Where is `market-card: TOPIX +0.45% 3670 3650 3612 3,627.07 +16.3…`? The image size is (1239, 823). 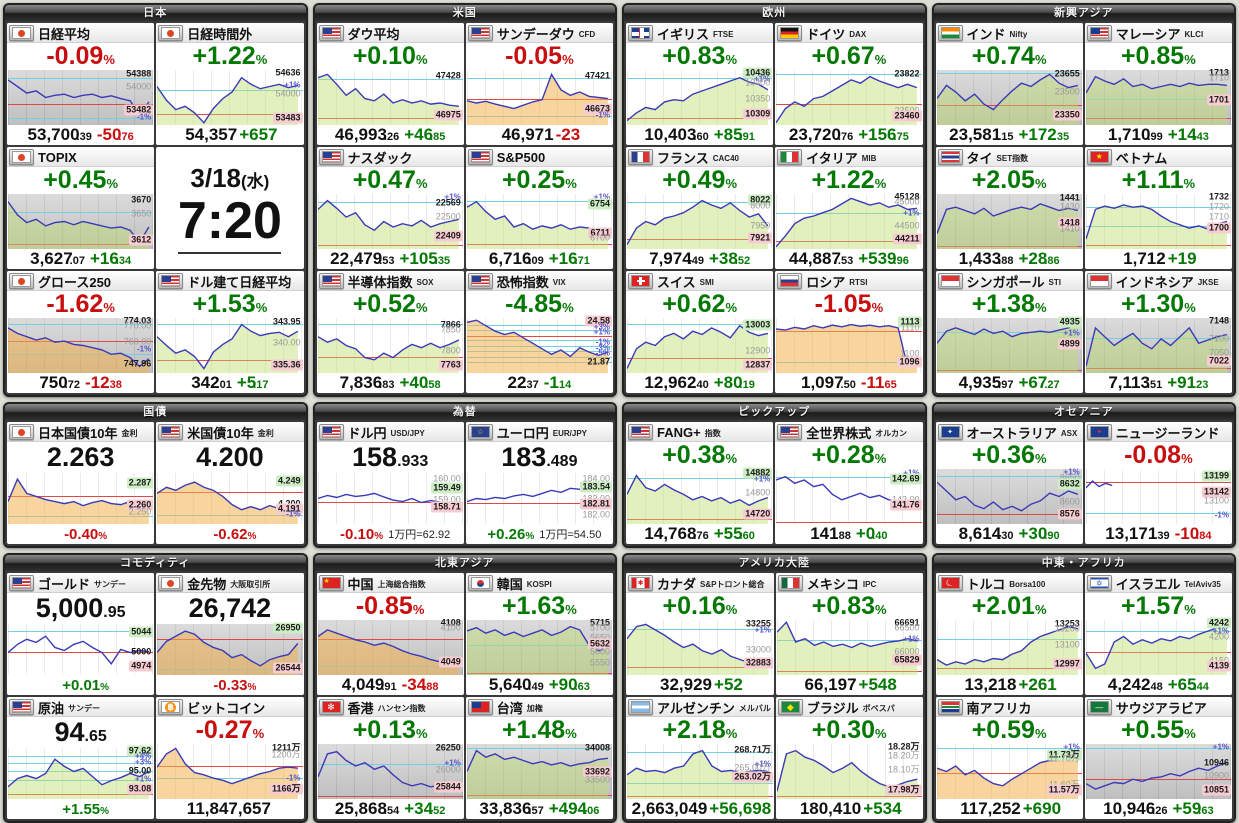
market-card: TOPIX +0.45% 3670 3650 3612 3,627.07 +16.3… is located at coordinates (81, 208).